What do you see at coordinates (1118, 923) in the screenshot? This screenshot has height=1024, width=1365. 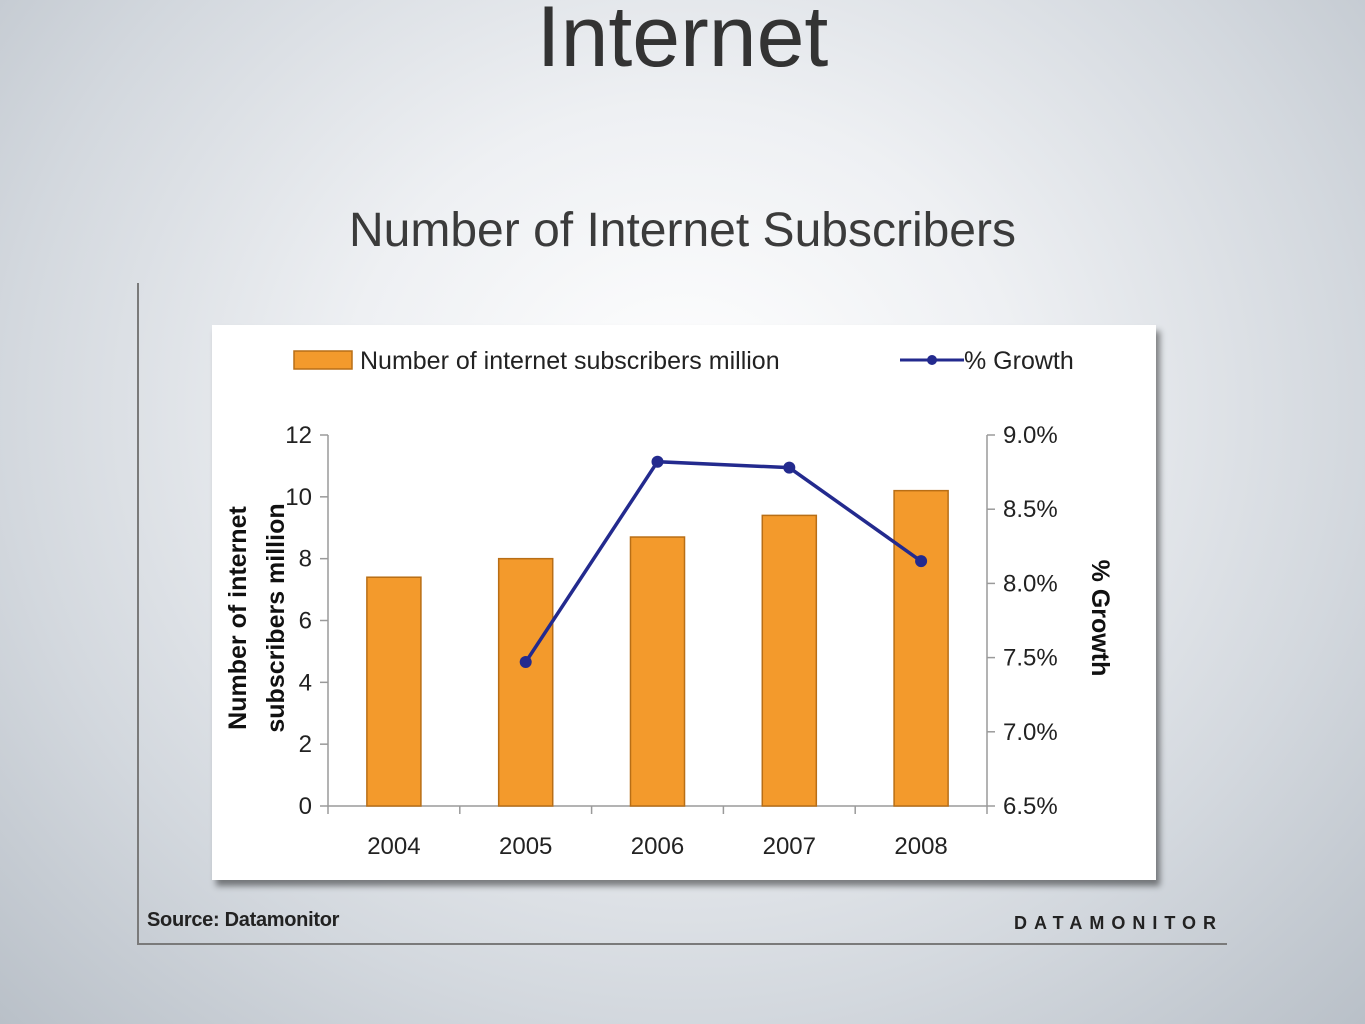 I see `brand-logo: DATAMONITOR` at bounding box center [1118, 923].